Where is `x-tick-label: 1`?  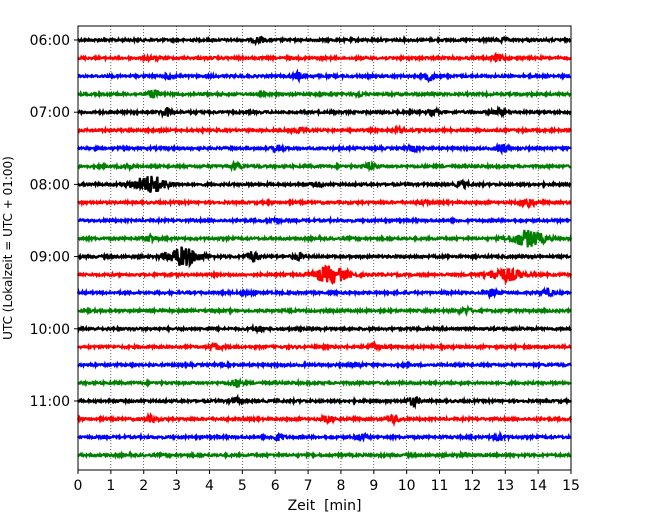 x-tick-label: 1 is located at coordinates (110, 486).